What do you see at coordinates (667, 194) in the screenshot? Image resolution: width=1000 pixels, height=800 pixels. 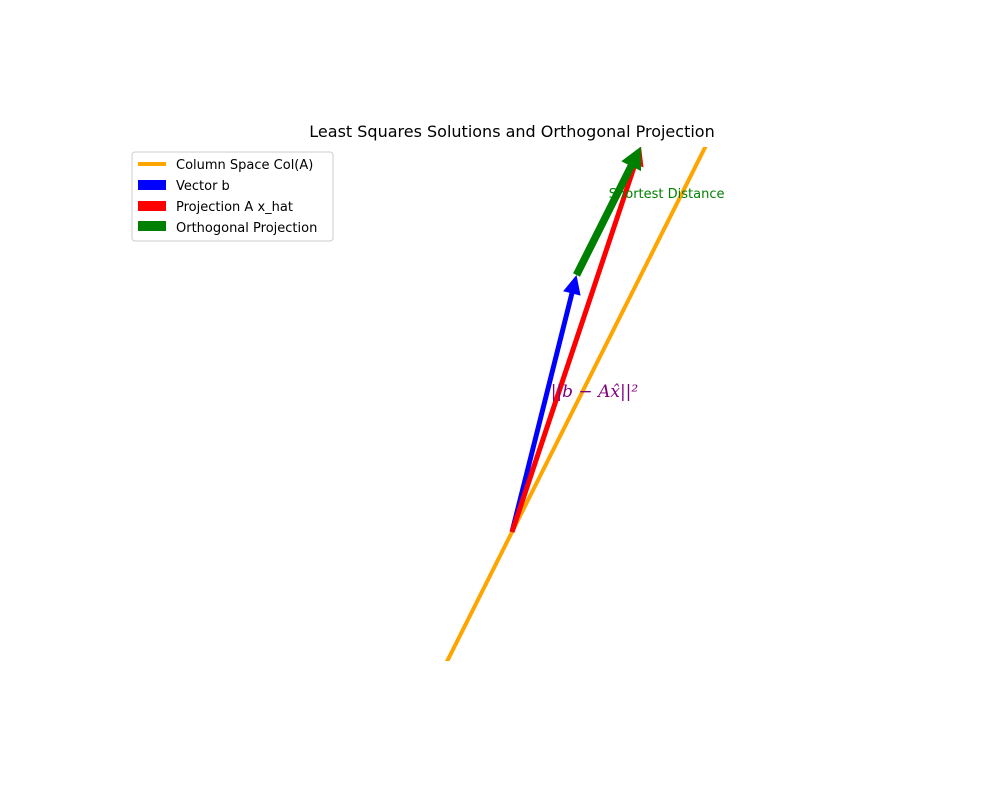 I see `shortest-distance-annotation: Shortest Distance` at bounding box center [667, 194].